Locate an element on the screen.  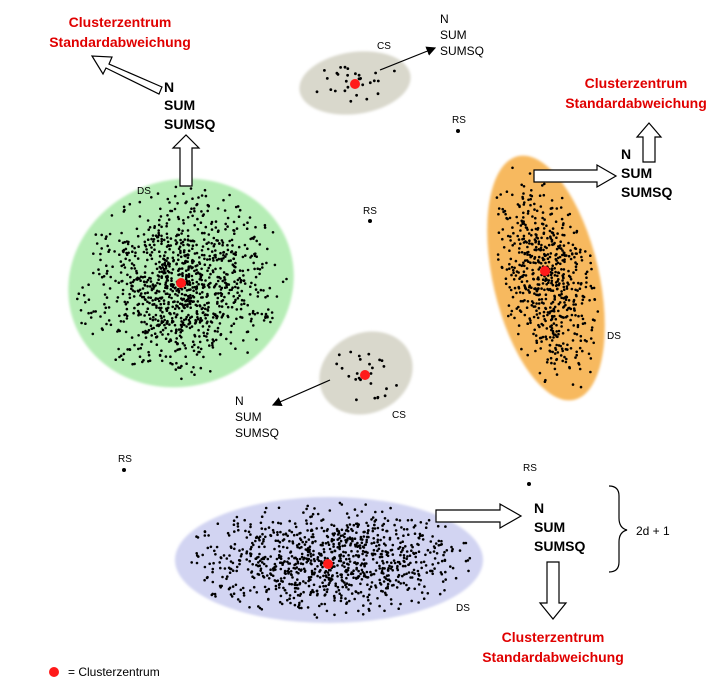
blue-sum-label: SUM is located at coordinates (549, 527).